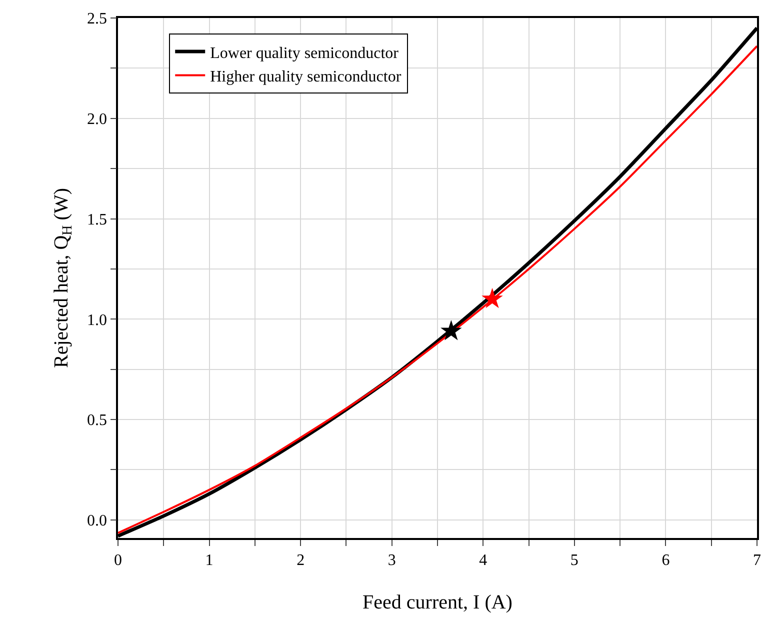 Image resolution: width=765 pixels, height=624 pixels. I want to click on y-tick-label: 1.0, so click(97, 320).